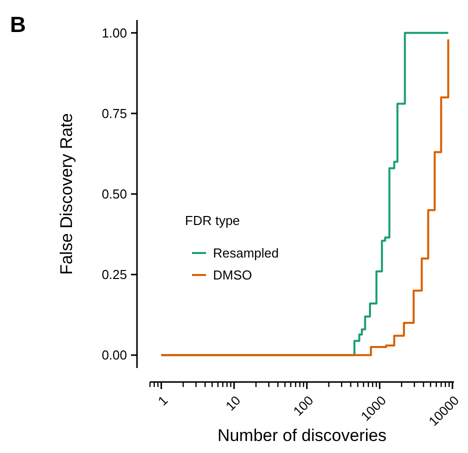  Describe the element at coordinates (302, 435) in the screenshot. I see `x-axis-title: Number of discoveries` at that location.